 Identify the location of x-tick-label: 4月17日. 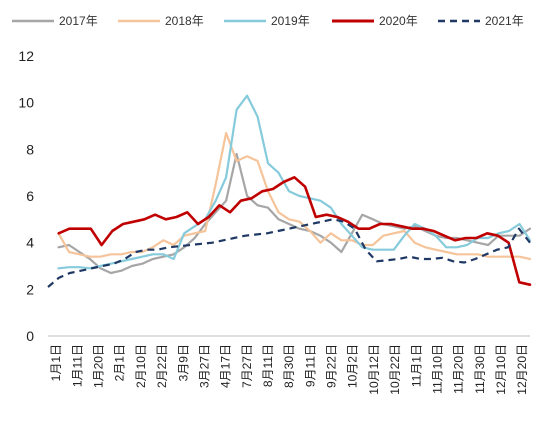
(226, 366).